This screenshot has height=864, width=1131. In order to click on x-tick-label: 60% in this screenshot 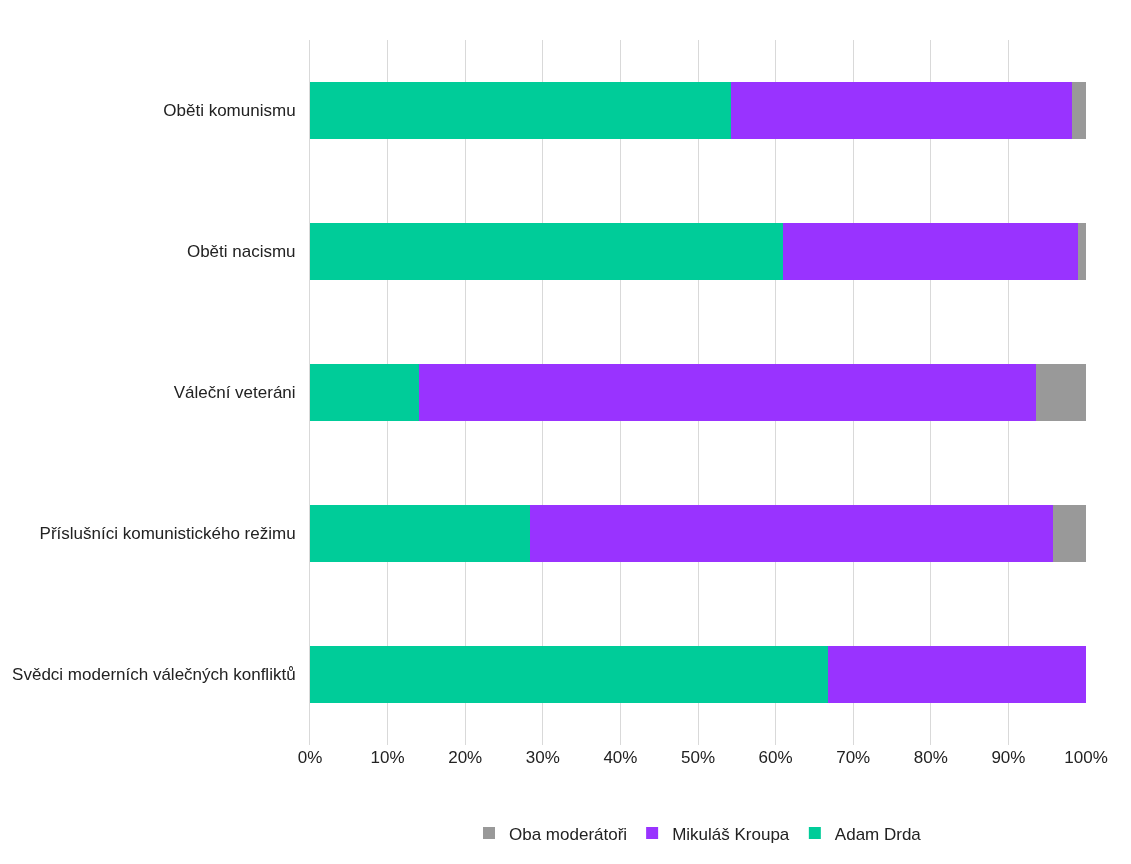, I will do `click(775, 757)`.